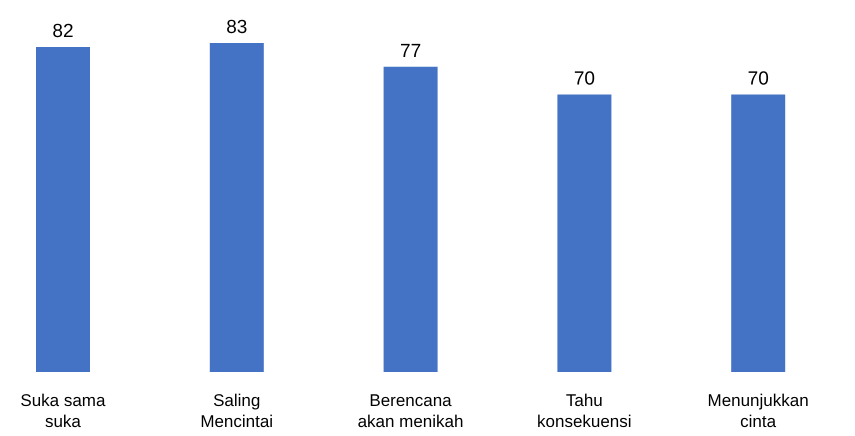 This screenshot has width=855, height=436. Describe the element at coordinates (411, 411) in the screenshot. I see `x-tick-label: Berencana akan menikah` at that location.